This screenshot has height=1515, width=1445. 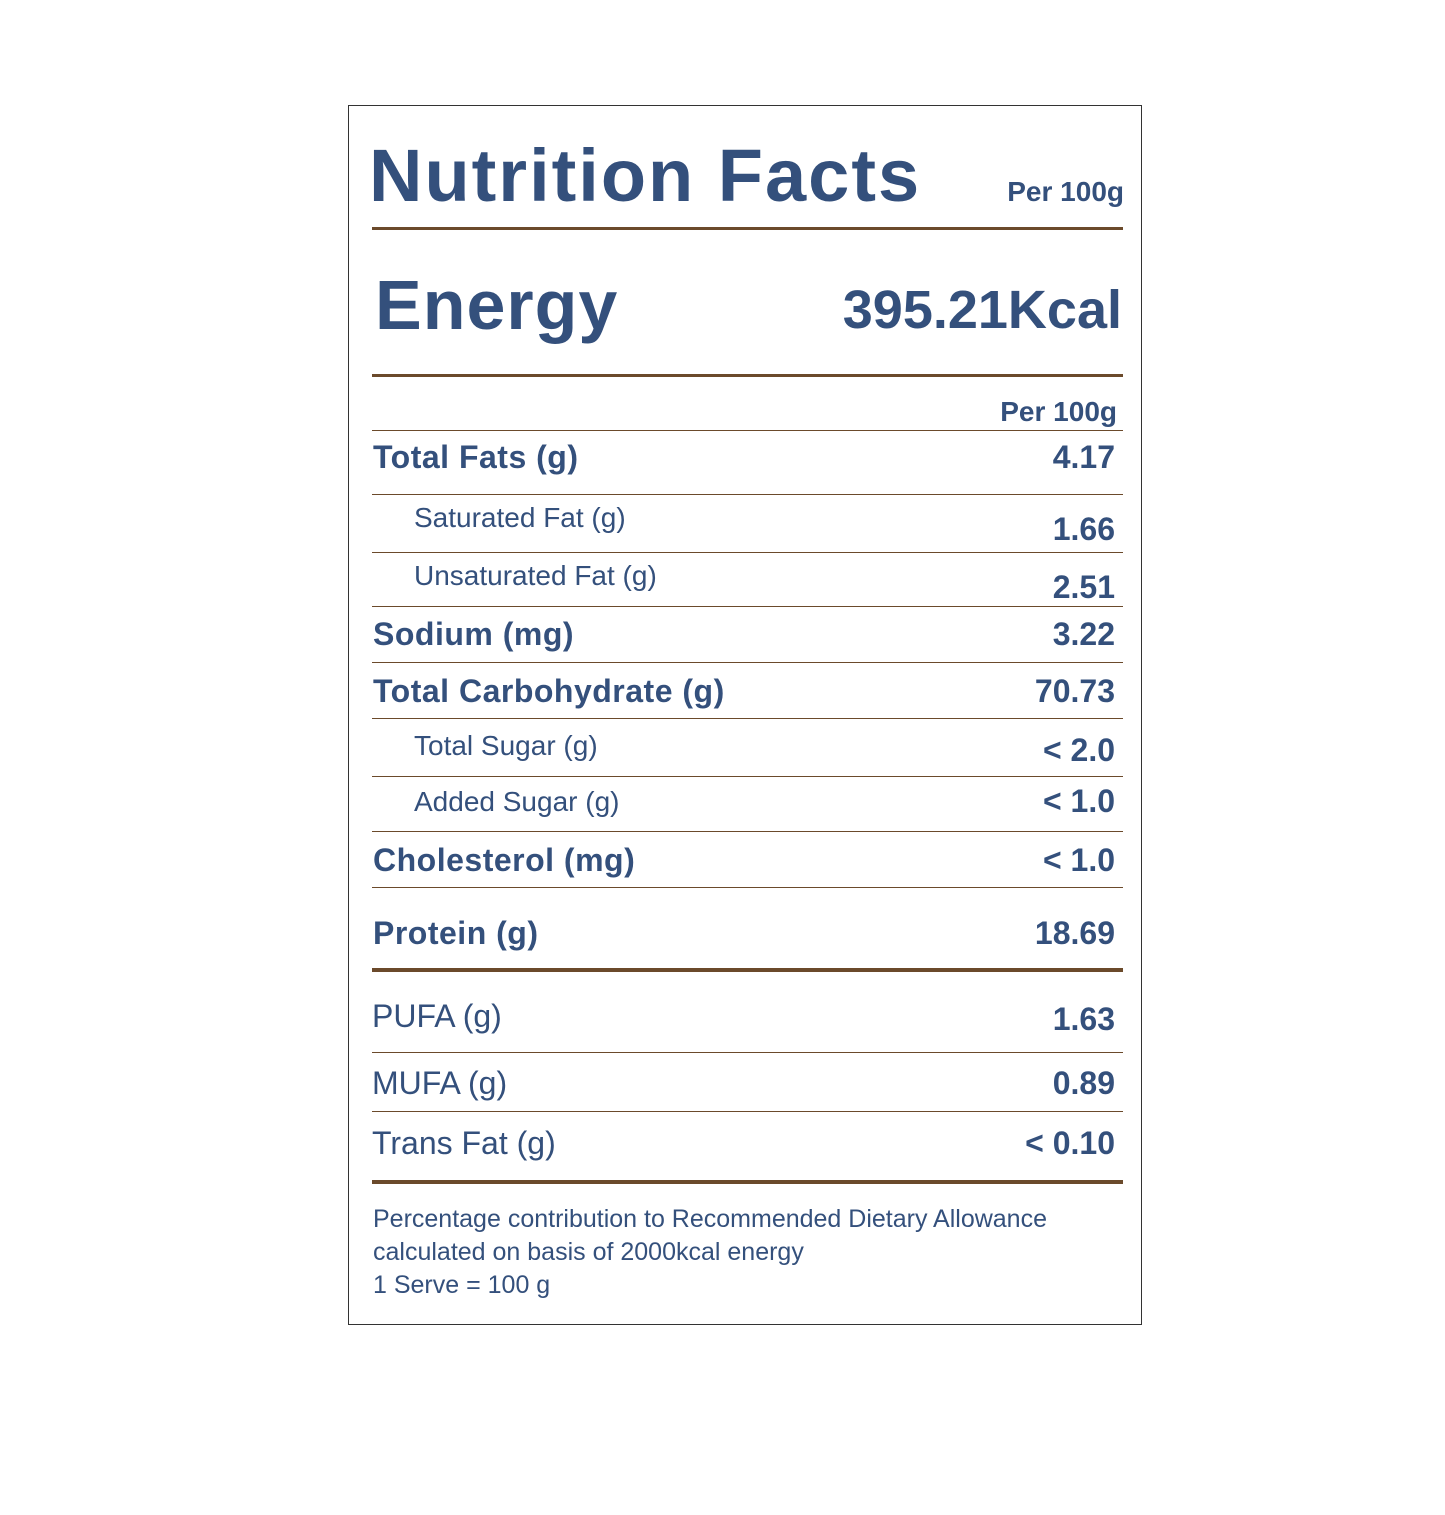 What do you see at coordinates (1058, 411) in the screenshot?
I see `column-header-per-100g: Per 100g` at bounding box center [1058, 411].